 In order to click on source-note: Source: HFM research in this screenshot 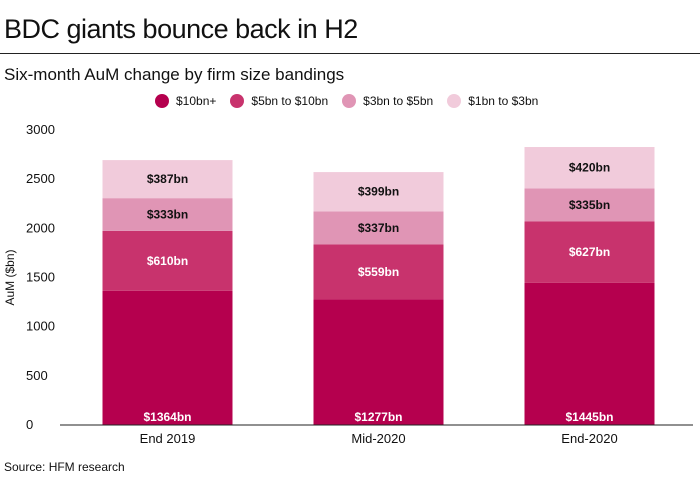, I will do `click(64, 467)`.